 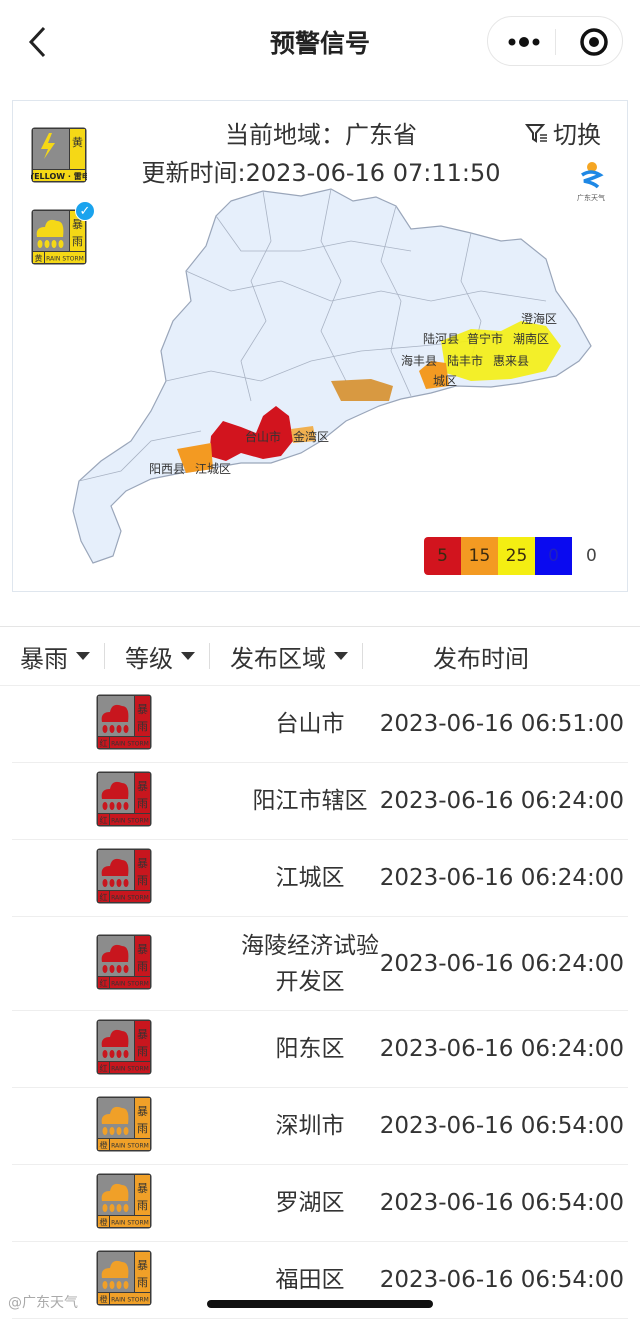 What do you see at coordinates (441, 338) in the screenshot?
I see `map-label: 陆河县` at bounding box center [441, 338].